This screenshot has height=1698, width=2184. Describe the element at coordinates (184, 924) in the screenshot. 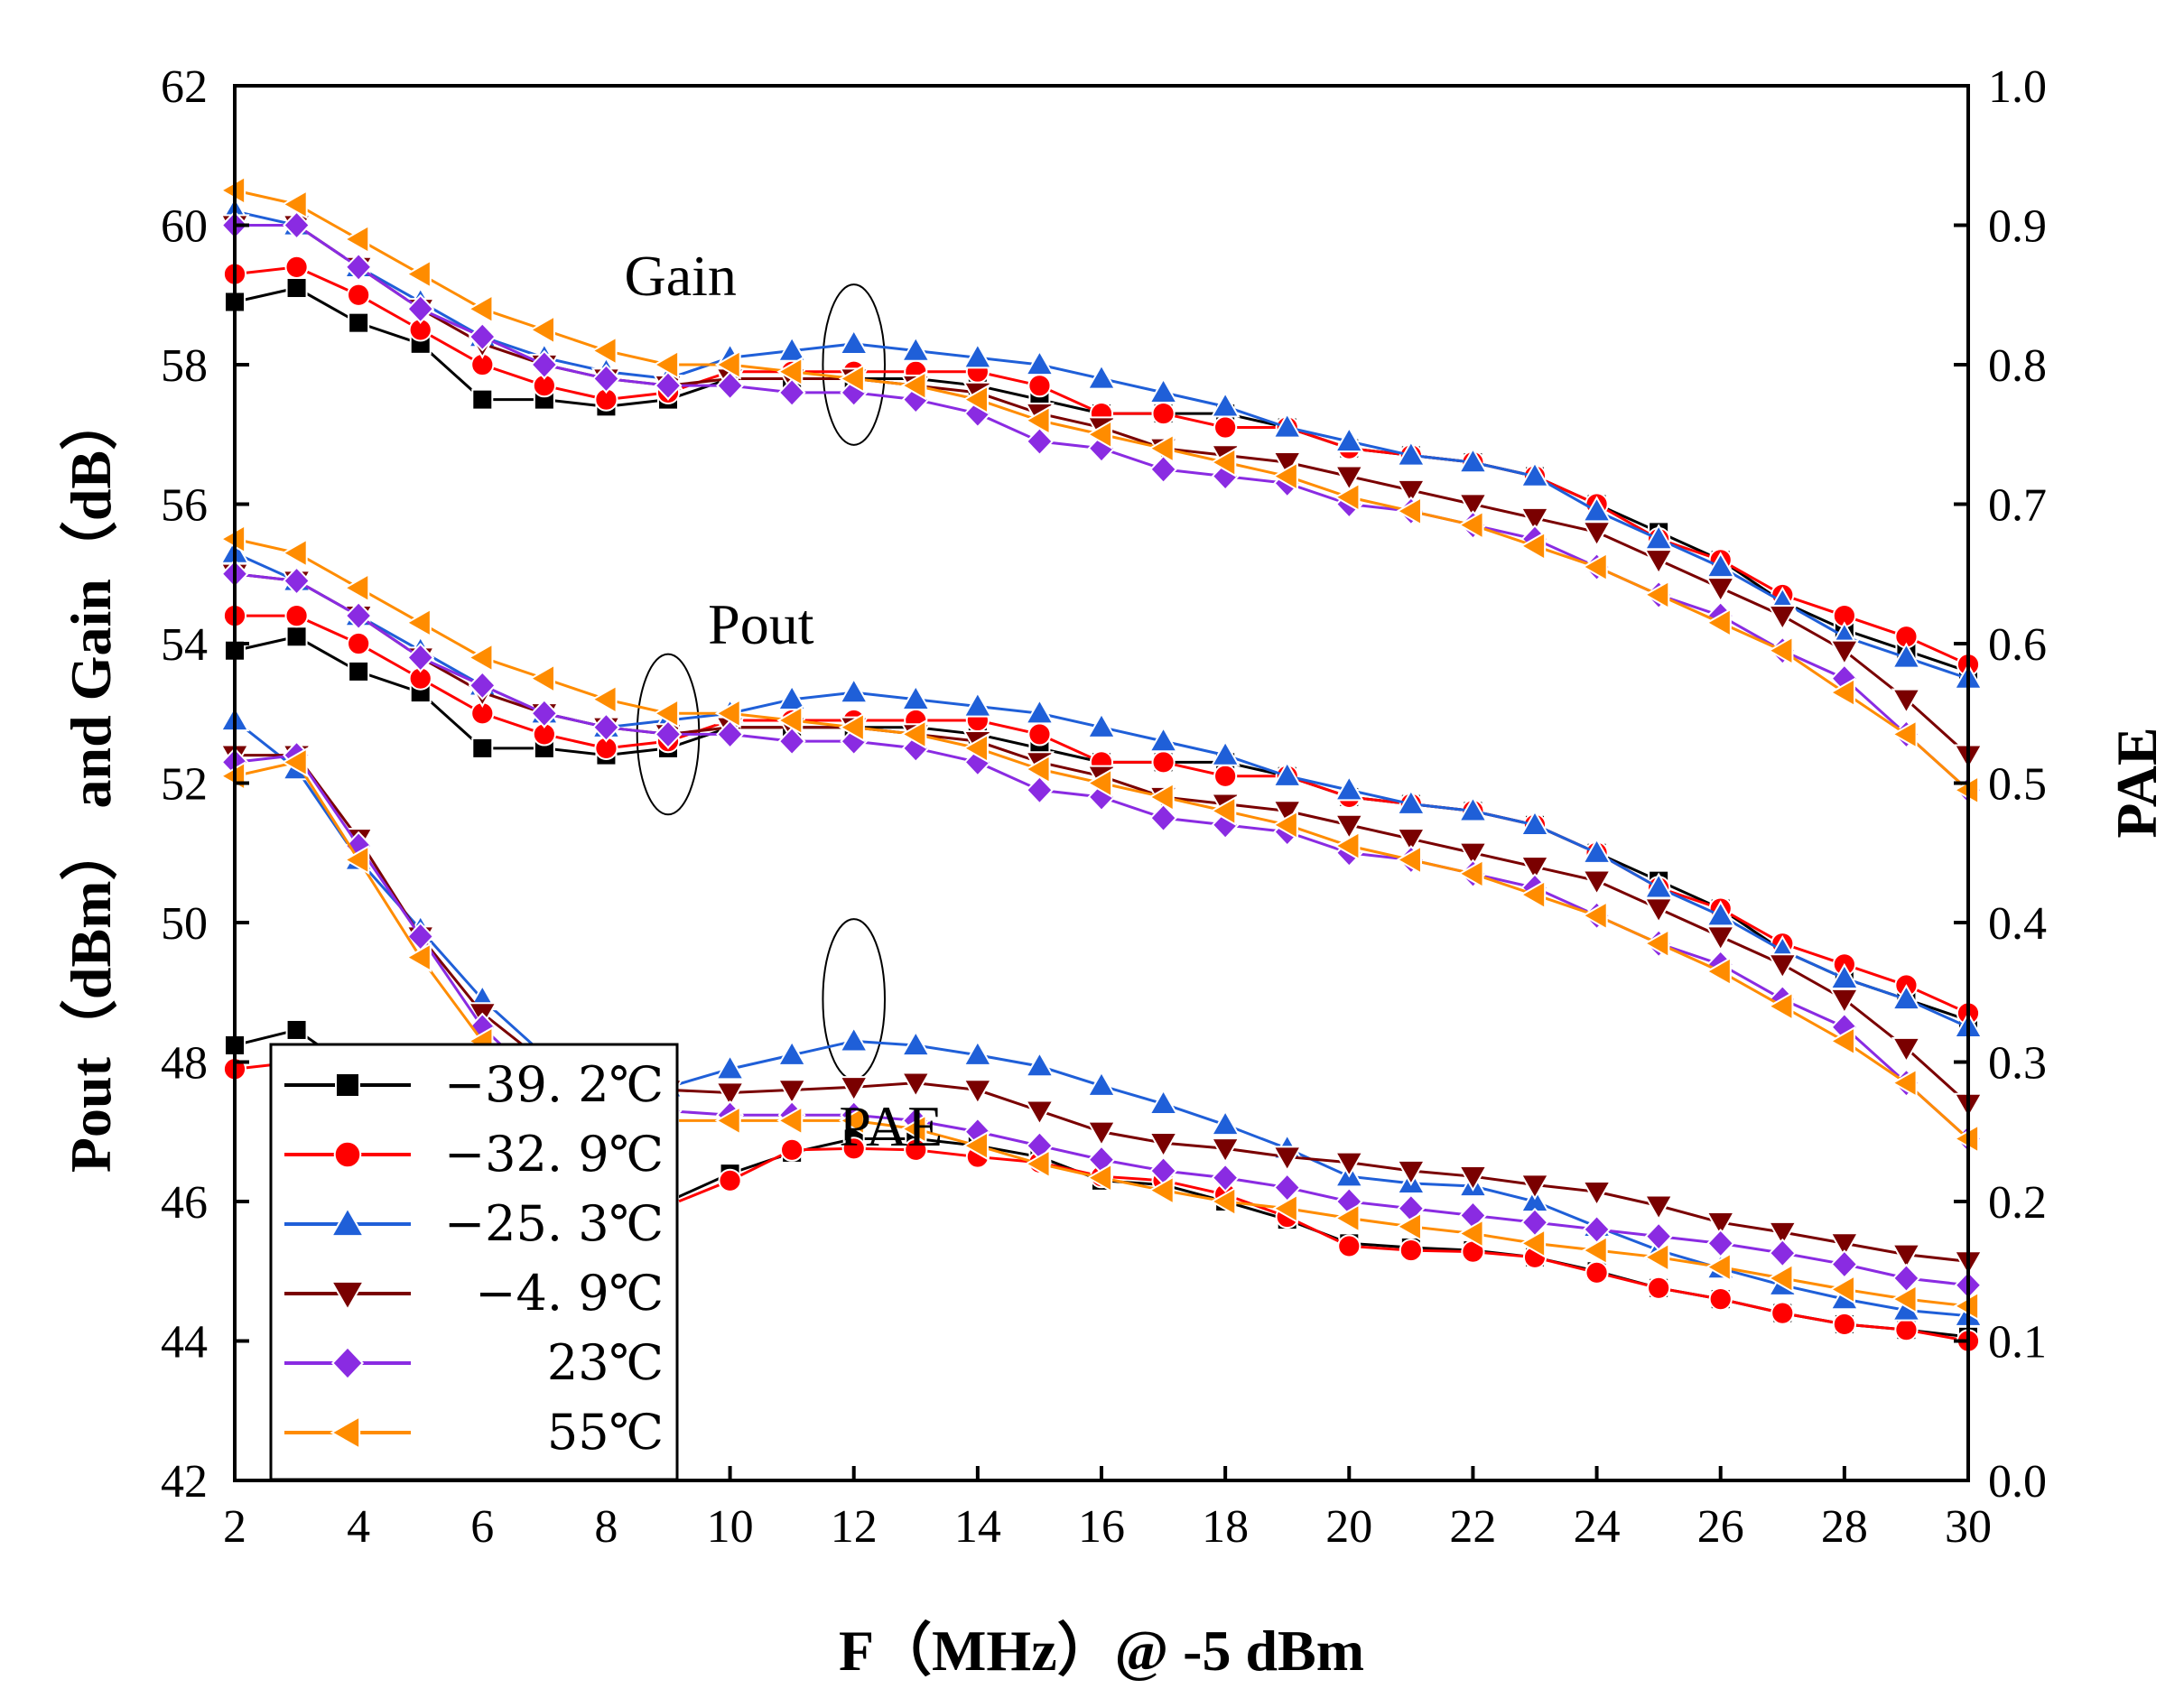

I see `y-tick-label: 50` at that location.